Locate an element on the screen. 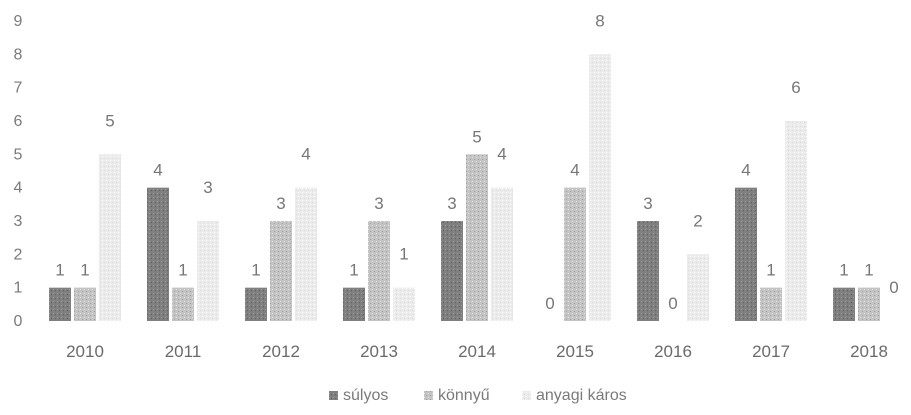 Image resolution: width=911 pixels, height=415 pixels. y-tick-label: 0 is located at coordinates (18, 321).